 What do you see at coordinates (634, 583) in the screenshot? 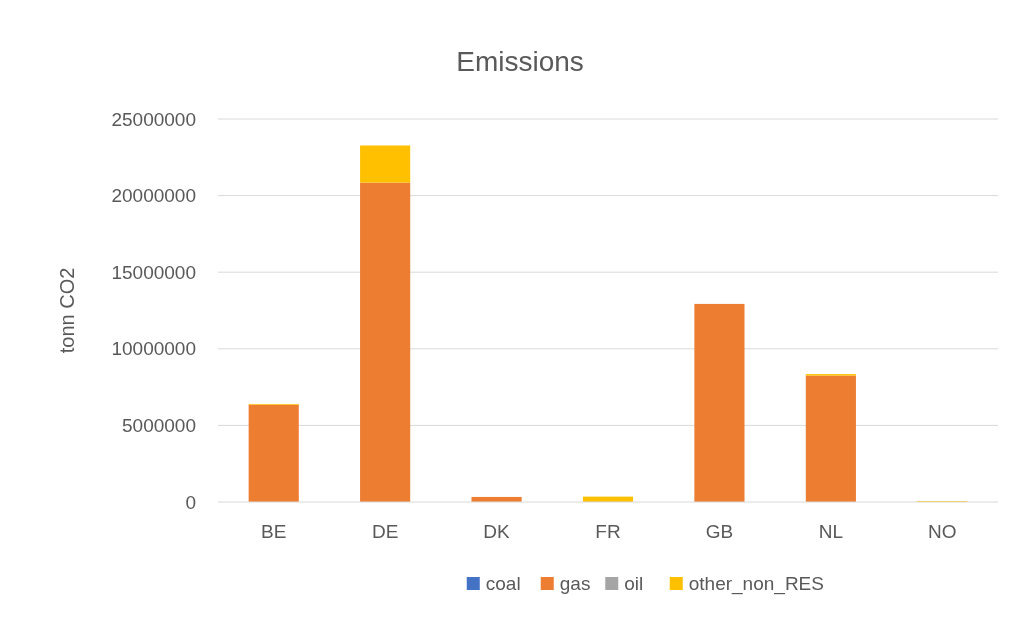
I see `legend-label: oil` at bounding box center [634, 583].